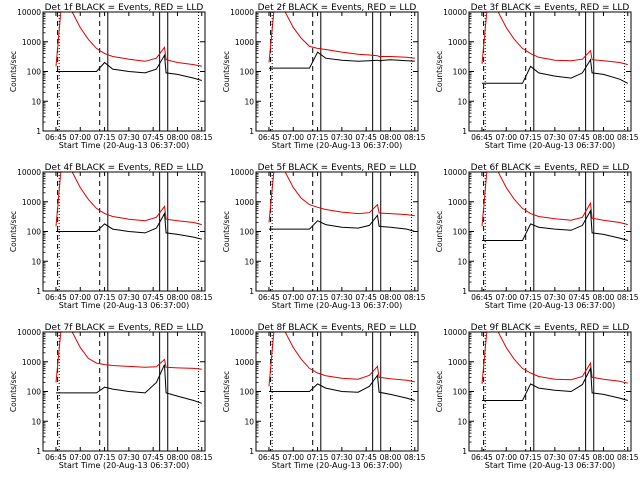 This screenshot has width=640, height=480. I want to click on panel-title: Det 5f BLACK = Events, RED = LLD, so click(337, 168).